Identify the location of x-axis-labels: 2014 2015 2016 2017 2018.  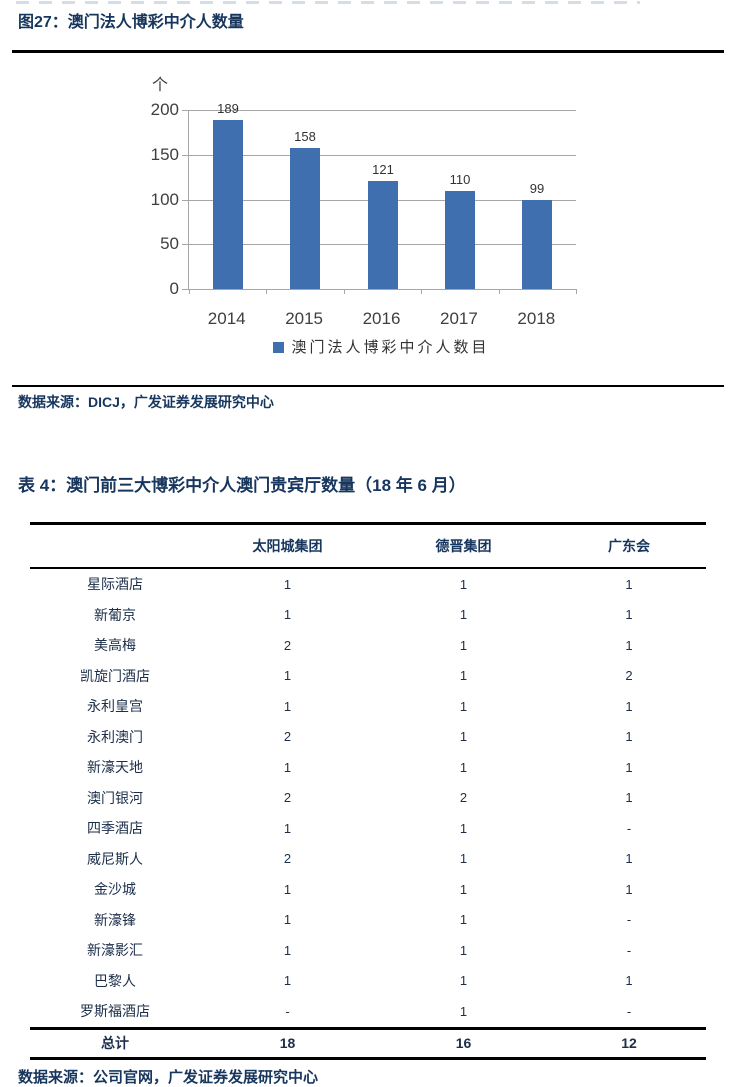
(381, 319).